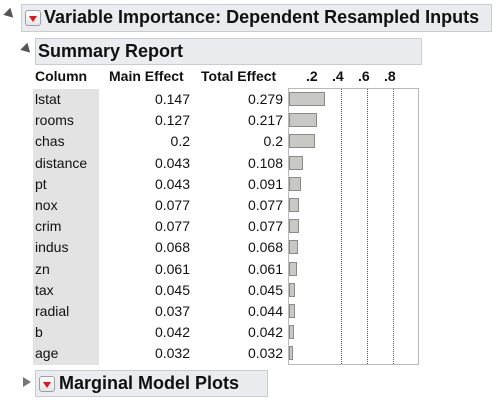 The width and height of the screenshot is (504, 400). Describe the element at coordinates (61, 76) in the screenshot. I see `column-header-column: Column` at that location.